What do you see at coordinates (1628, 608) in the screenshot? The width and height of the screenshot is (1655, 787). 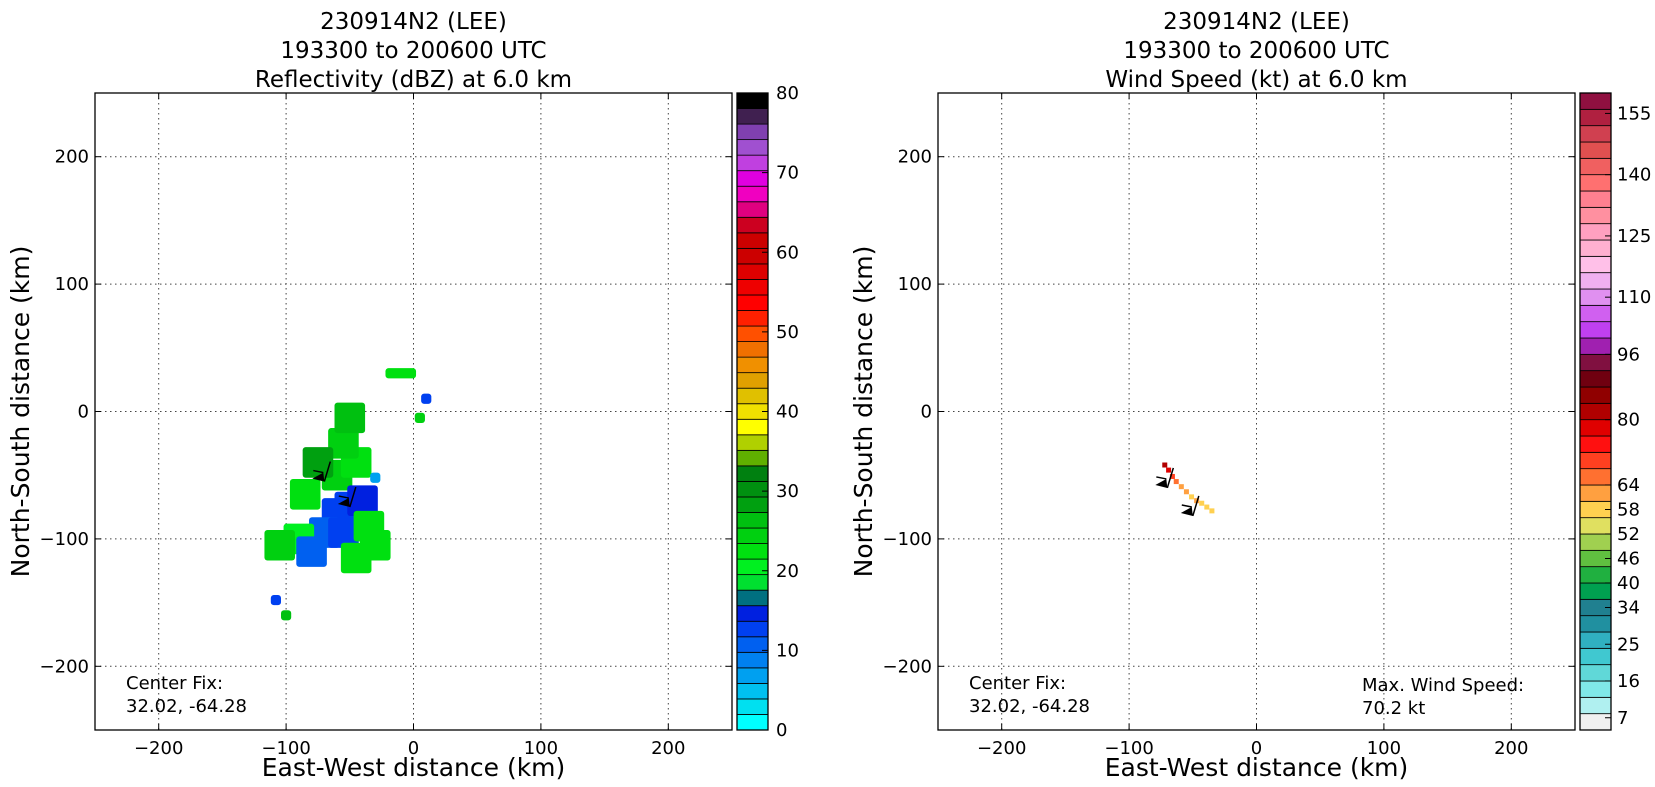 I see `colorbar-tick-label: 34` at bounding box center [1628, 608].